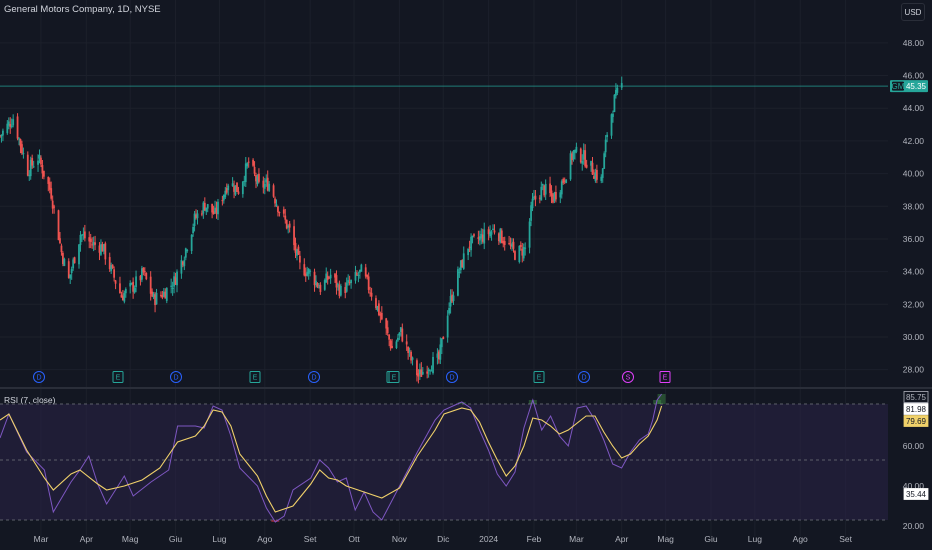 The width and height of the screenshot is (932, 550). I want to click on chart-title: General Motors Company, 1D, NYSE, so click(82, 9).